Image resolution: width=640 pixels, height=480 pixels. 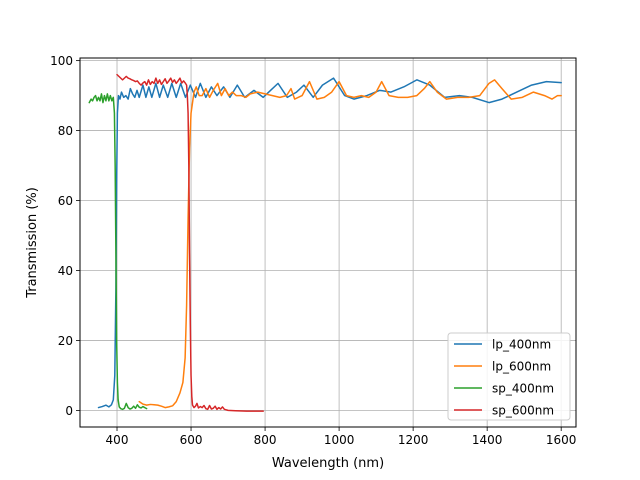 I want to click on y-axis-label: Transmission (%), so click(x=32, y=243).